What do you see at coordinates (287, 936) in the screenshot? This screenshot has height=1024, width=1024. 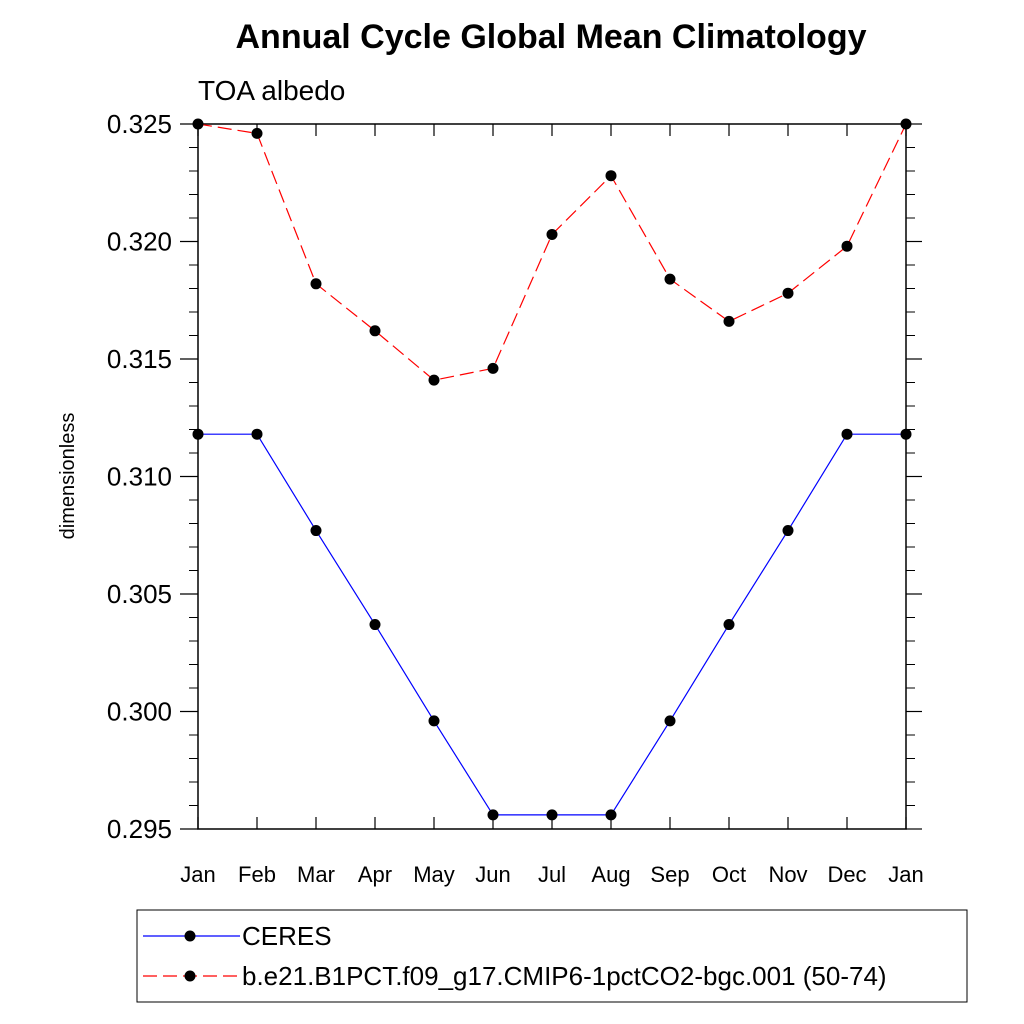 I see `legend-label-ceres: CERES` at bounding box center [287, 936].